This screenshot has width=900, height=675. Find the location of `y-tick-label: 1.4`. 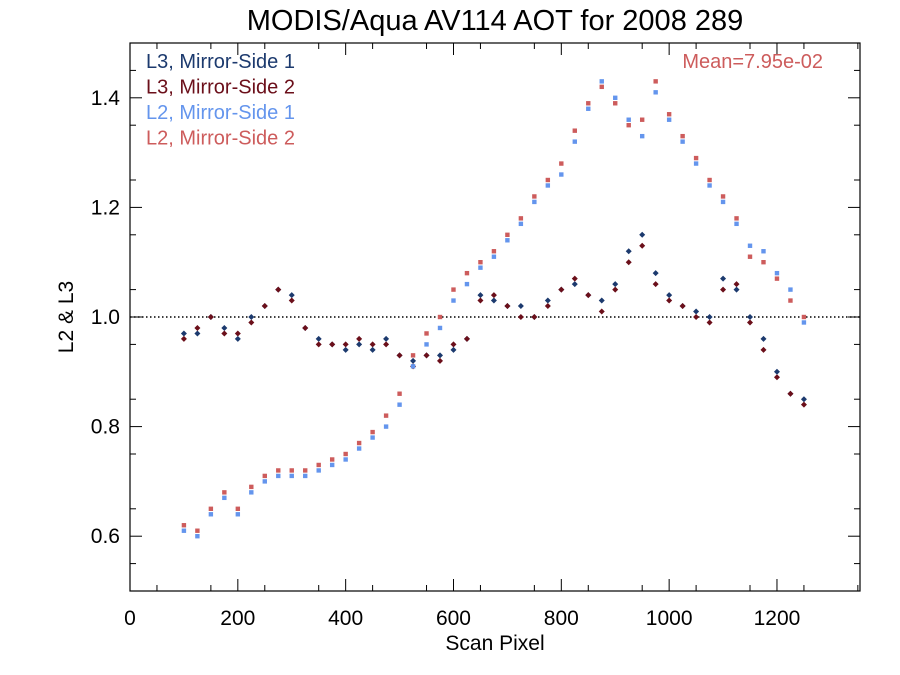

y-tick-label: 1.4 is located at coordinates (106, 98).